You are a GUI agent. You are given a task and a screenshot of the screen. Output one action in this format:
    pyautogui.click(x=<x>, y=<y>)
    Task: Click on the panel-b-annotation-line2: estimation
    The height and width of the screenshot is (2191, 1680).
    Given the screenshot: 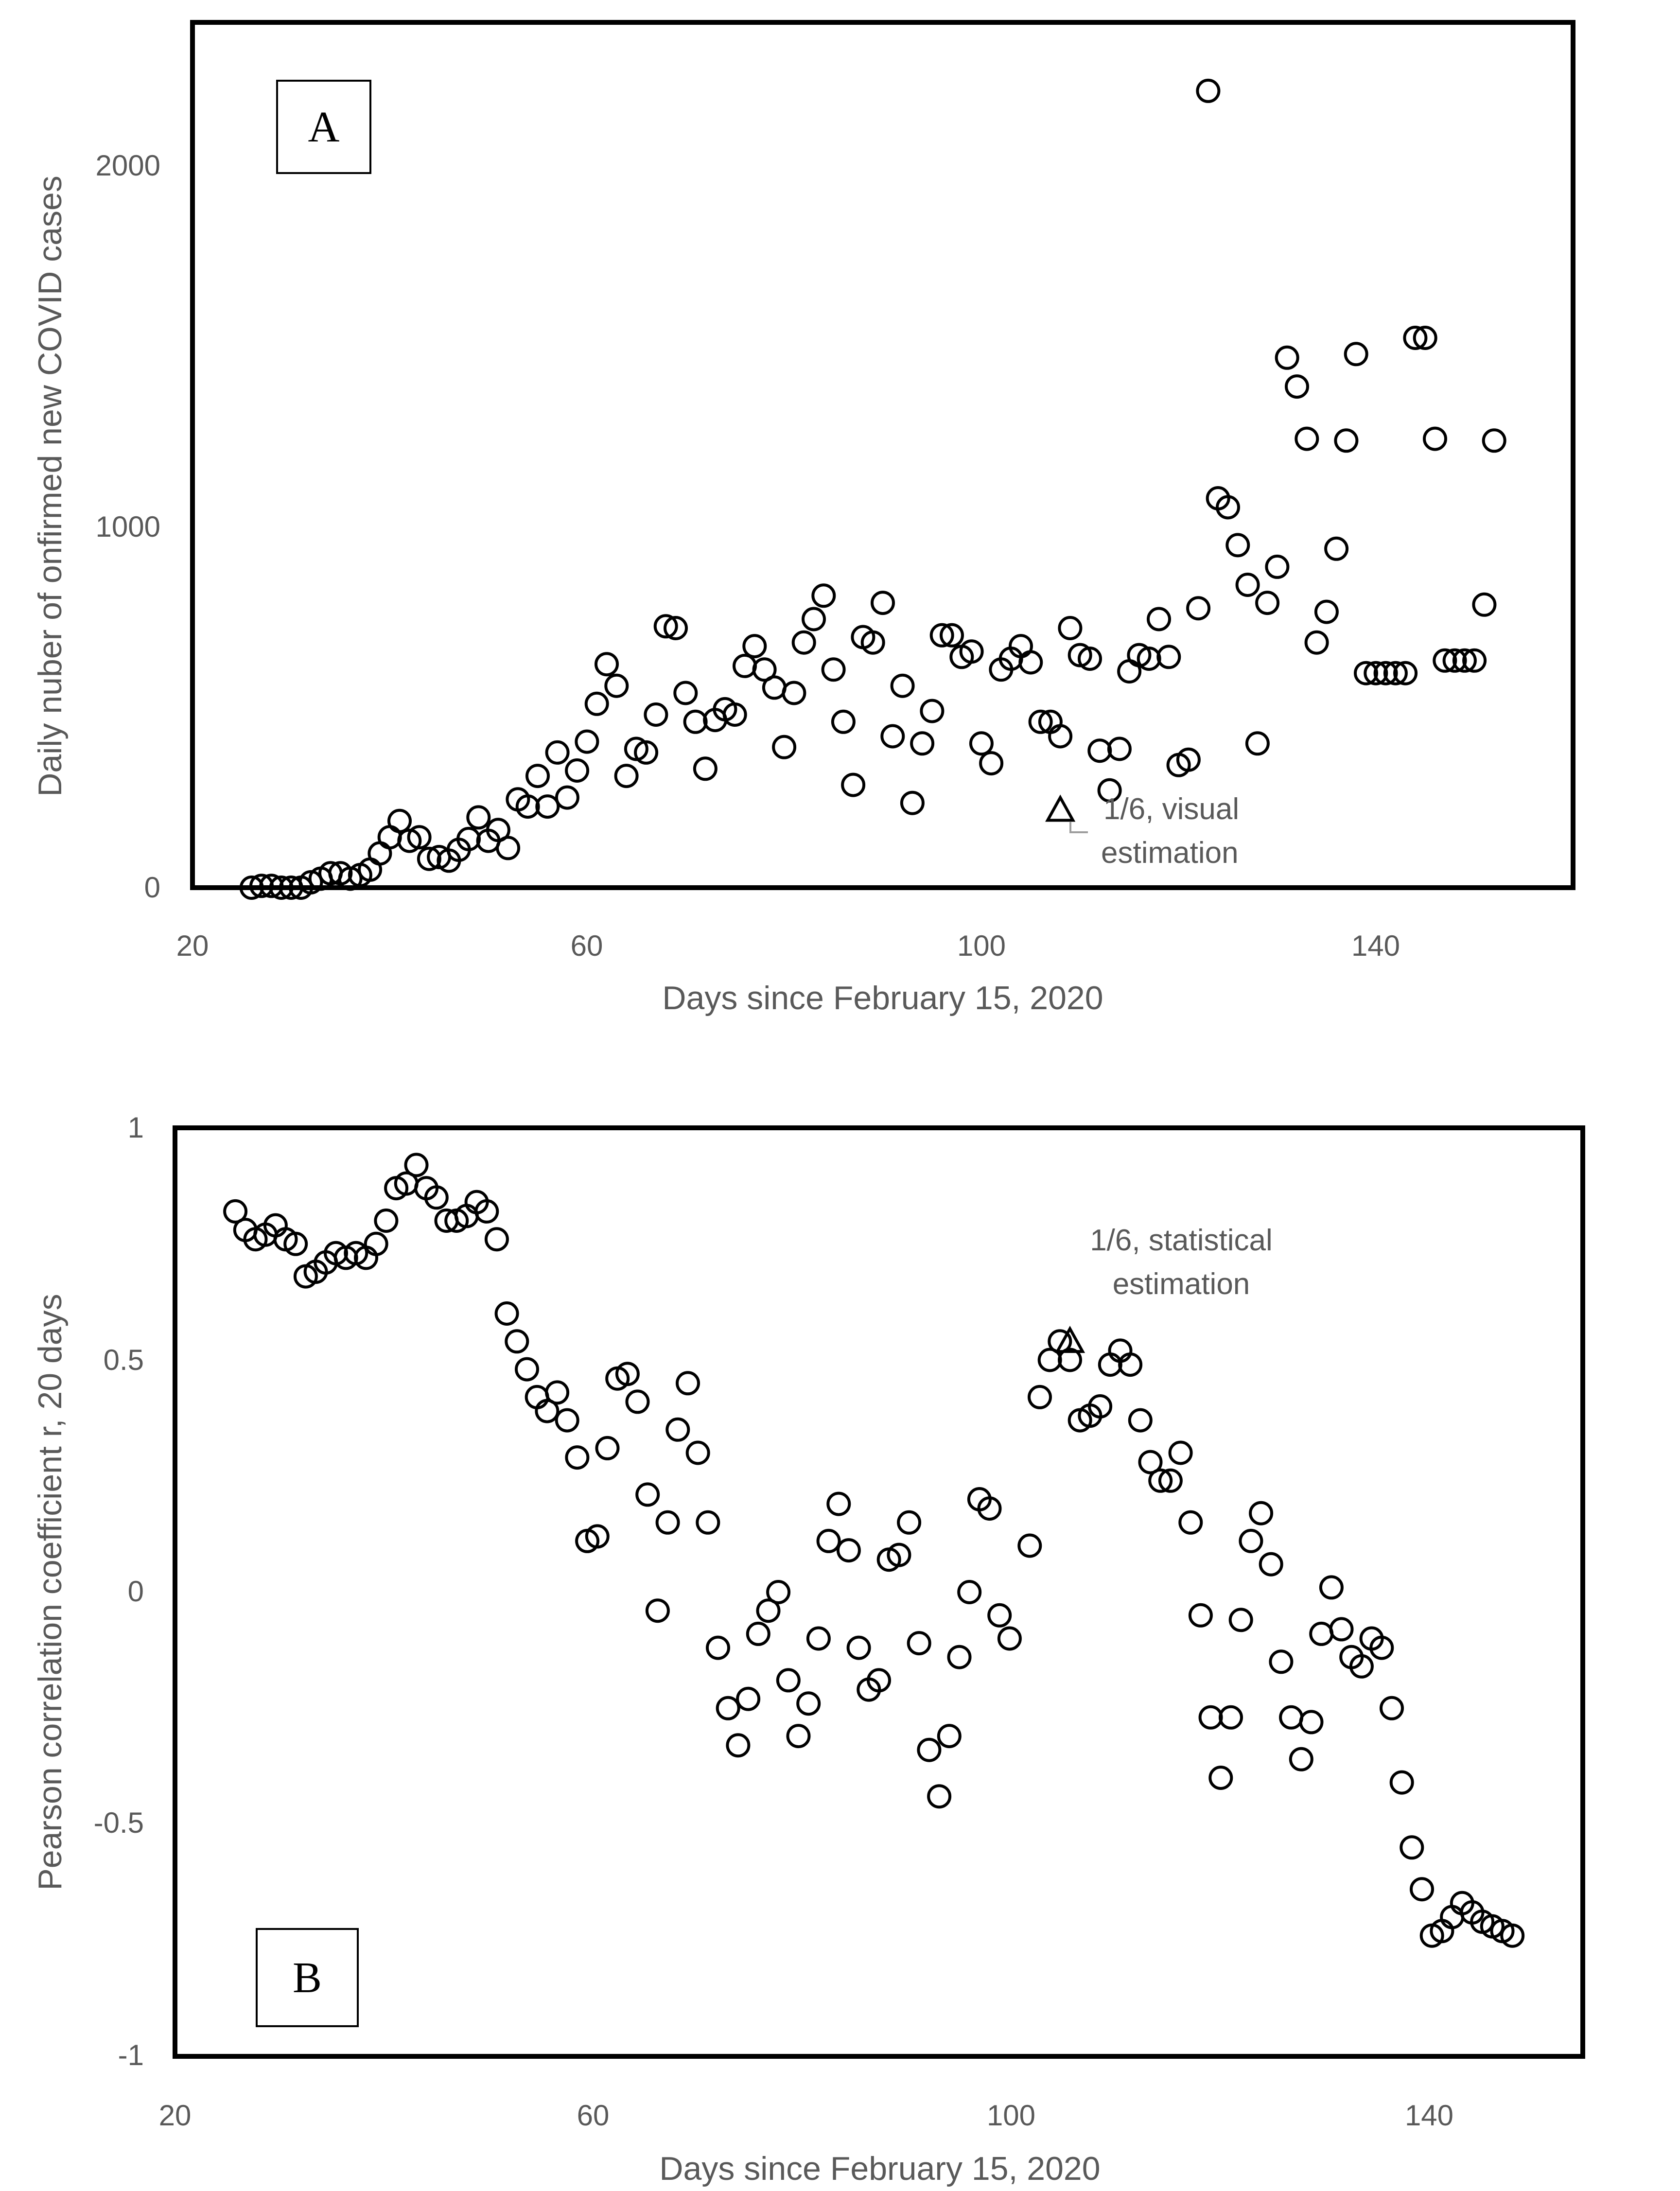 What is the action you would take?
    pyautogui.click(x=1181, y=1284)
    